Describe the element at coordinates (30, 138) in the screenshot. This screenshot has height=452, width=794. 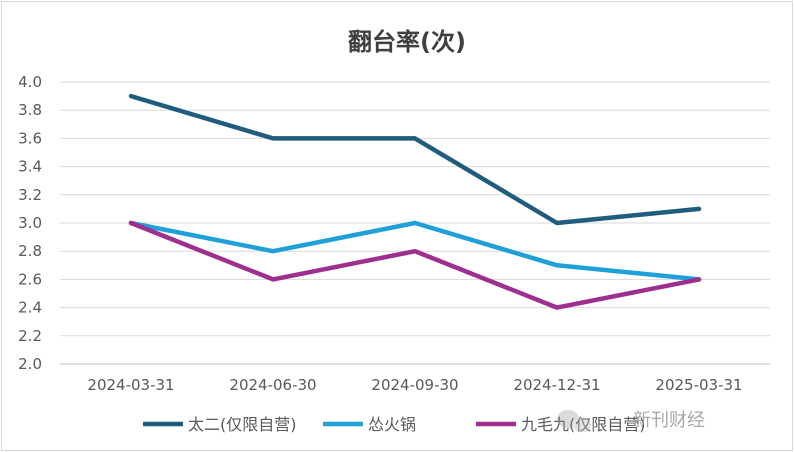
I see `y-tick-label: 3.6` at that location.